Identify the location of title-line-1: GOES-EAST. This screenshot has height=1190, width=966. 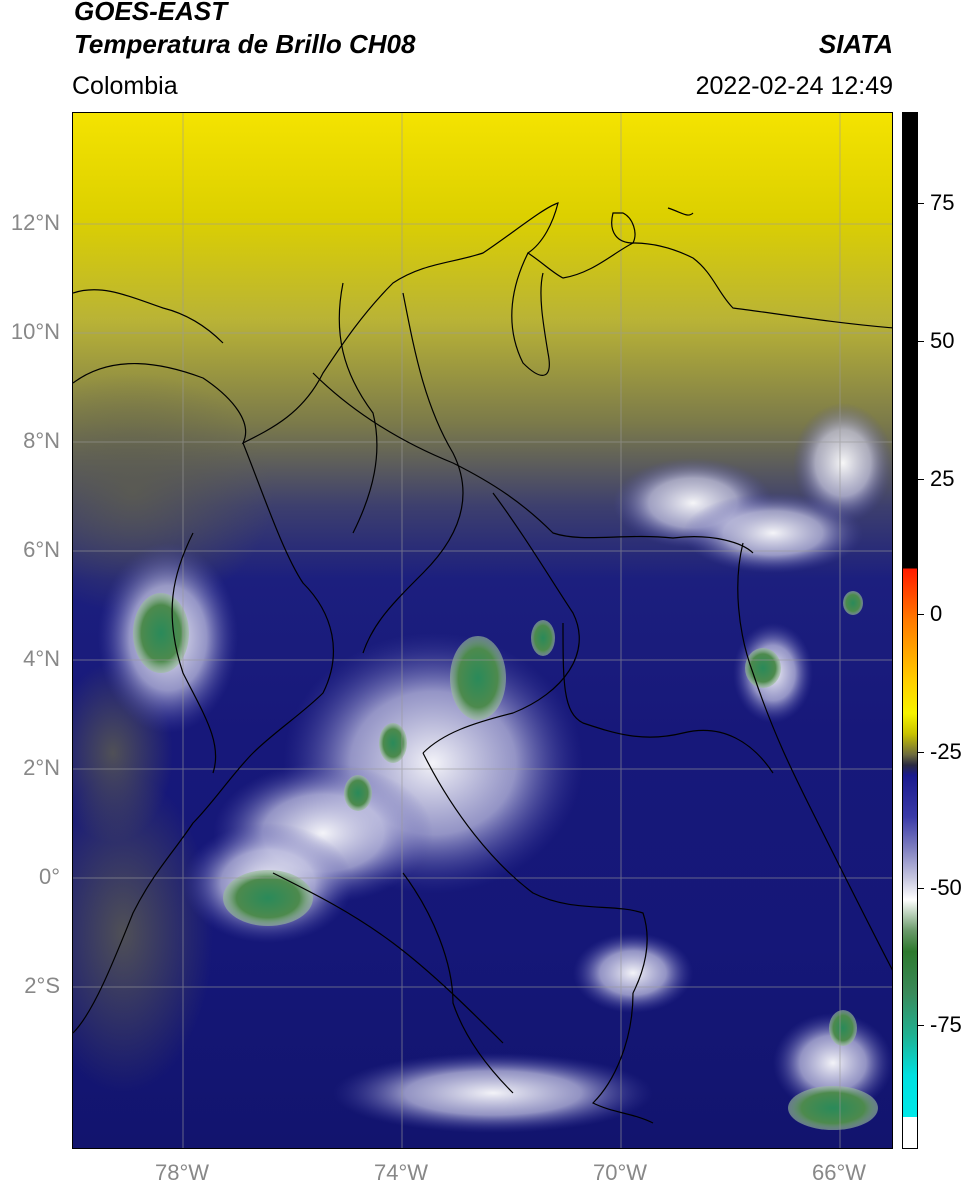
(151, 13).